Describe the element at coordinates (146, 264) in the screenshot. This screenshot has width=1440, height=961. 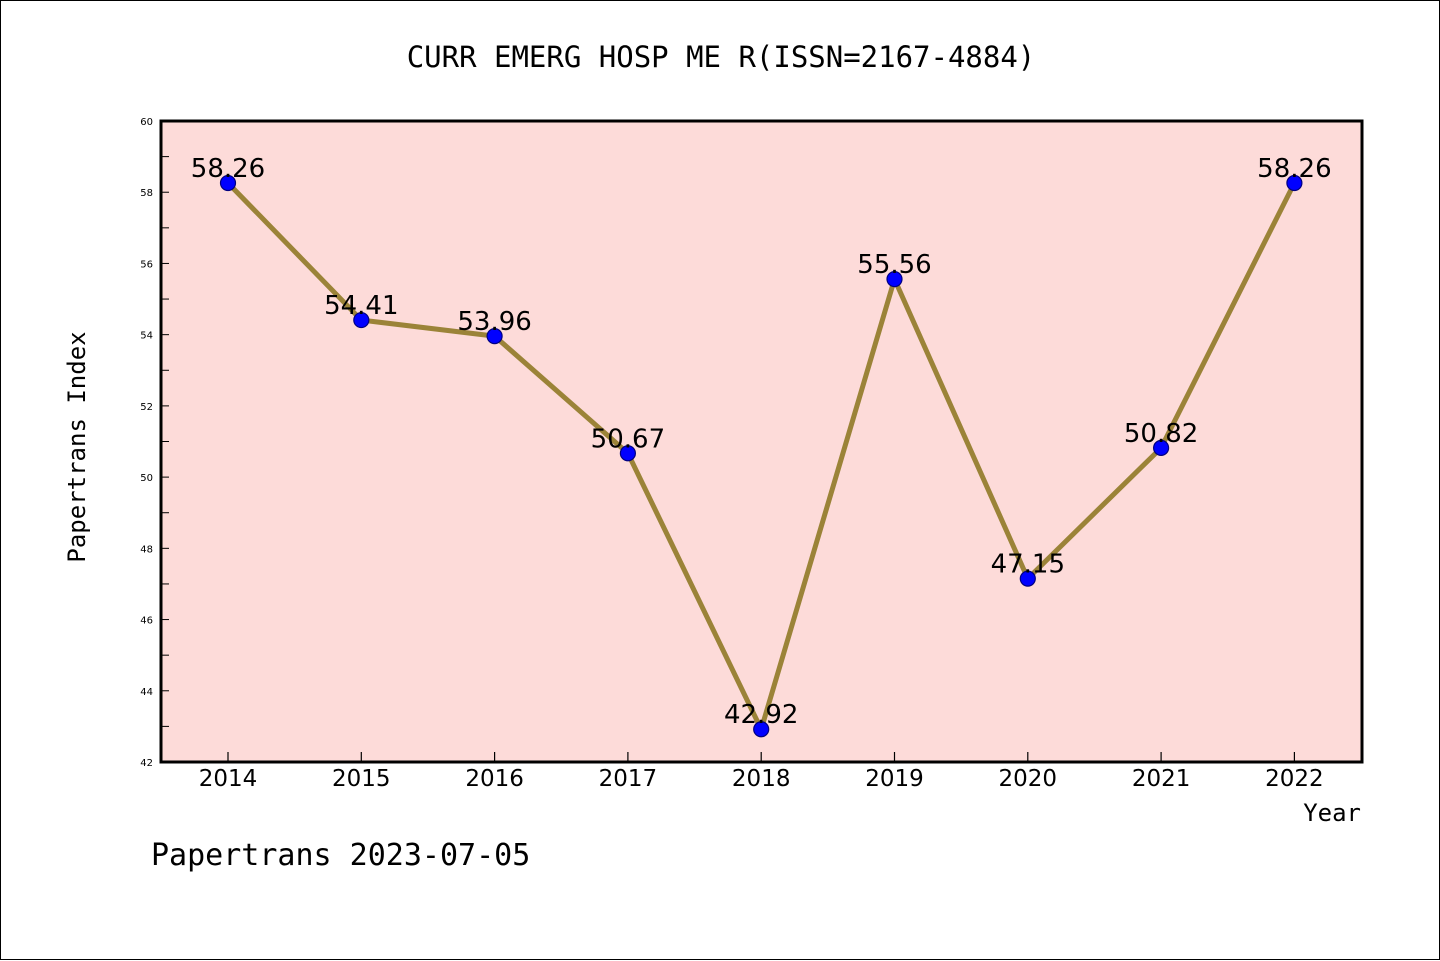
I see `y-tick-label: 56` at that location.